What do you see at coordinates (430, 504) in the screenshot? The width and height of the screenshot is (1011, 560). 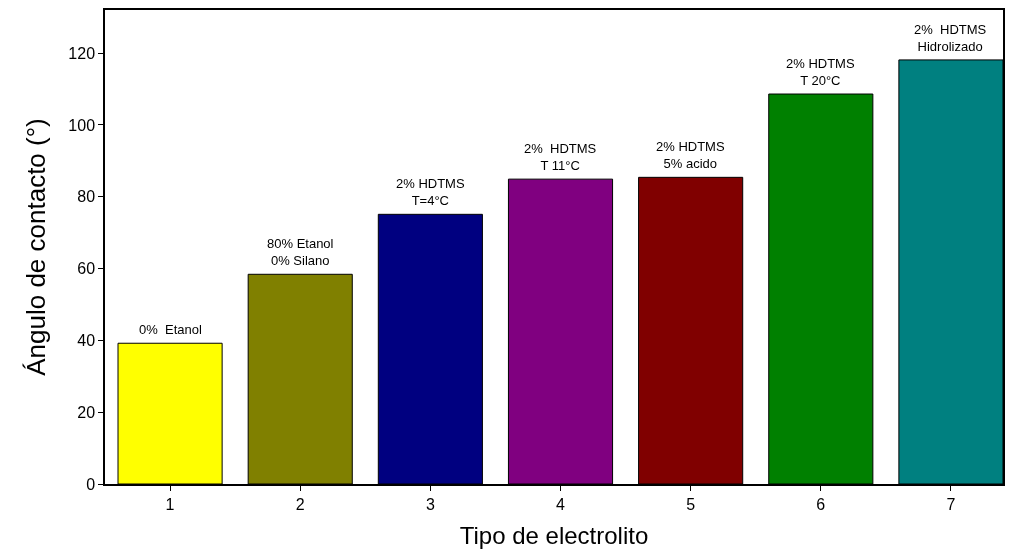 I see `x-tick-label: 3` at bounding box center [430, 504].